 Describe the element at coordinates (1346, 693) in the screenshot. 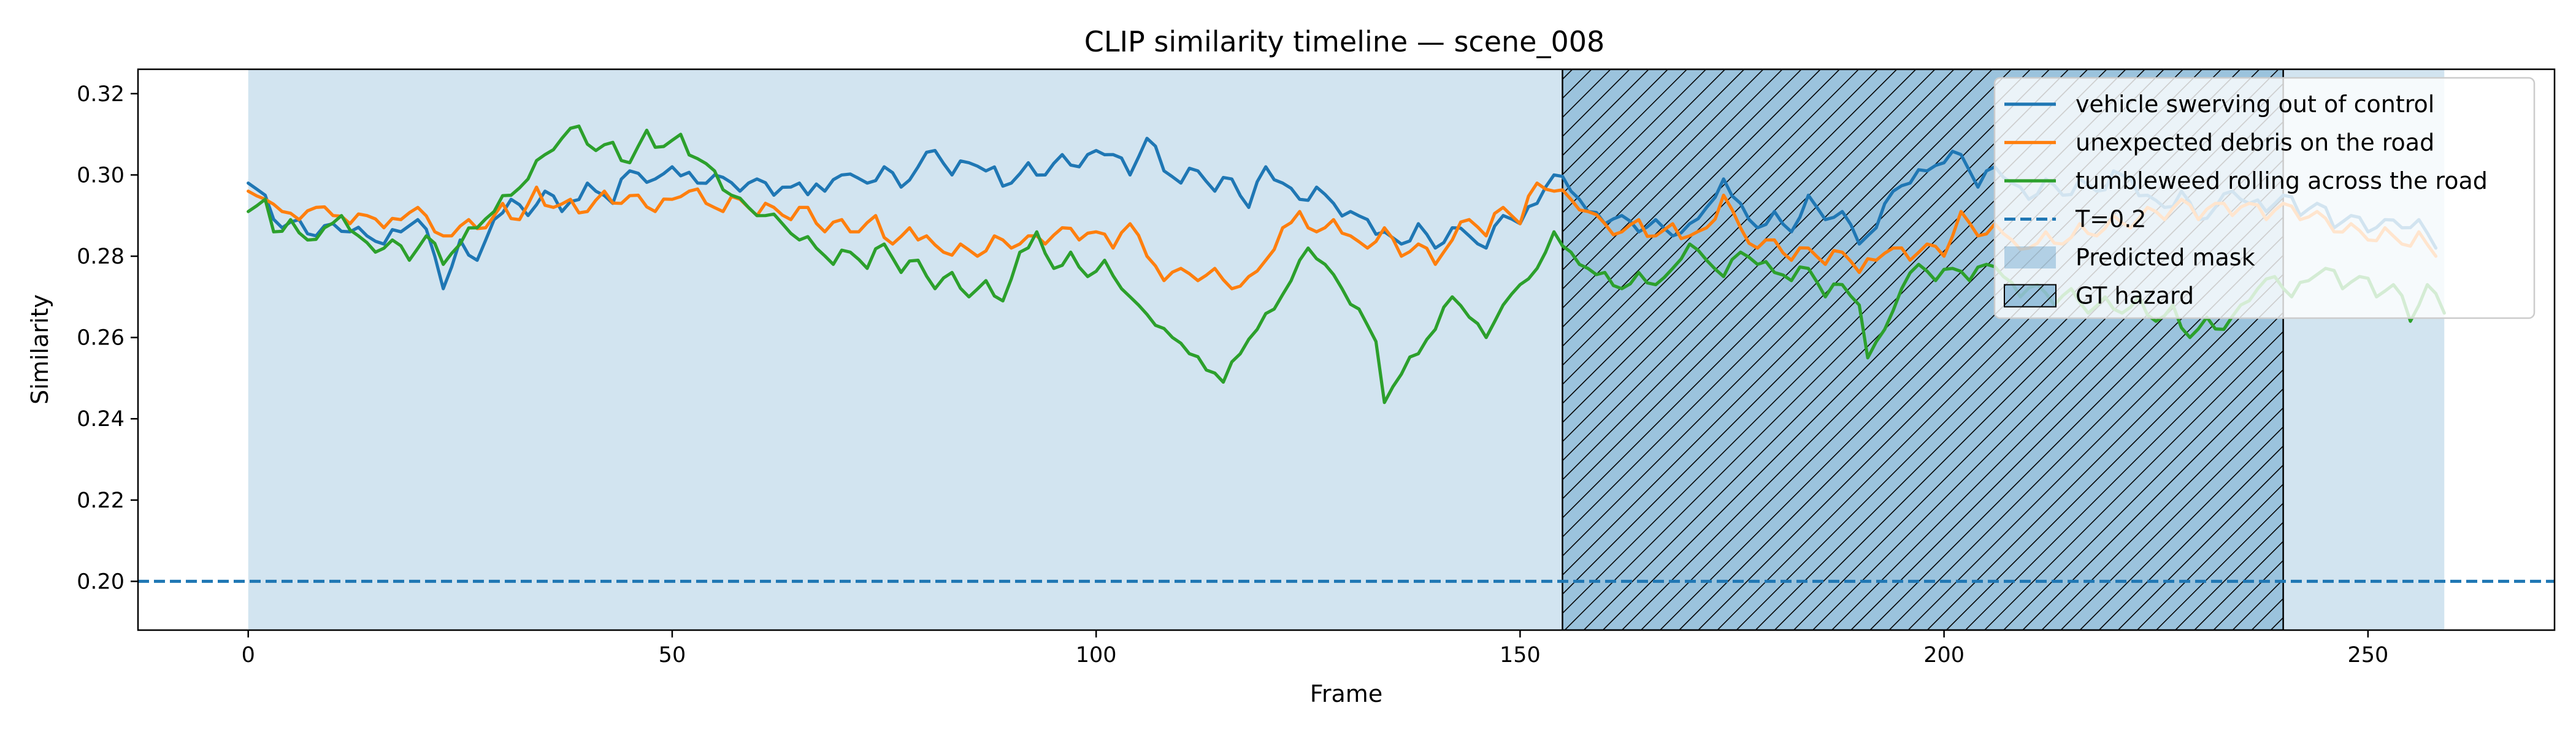

I see `x-axis-label: Frame` at that location.